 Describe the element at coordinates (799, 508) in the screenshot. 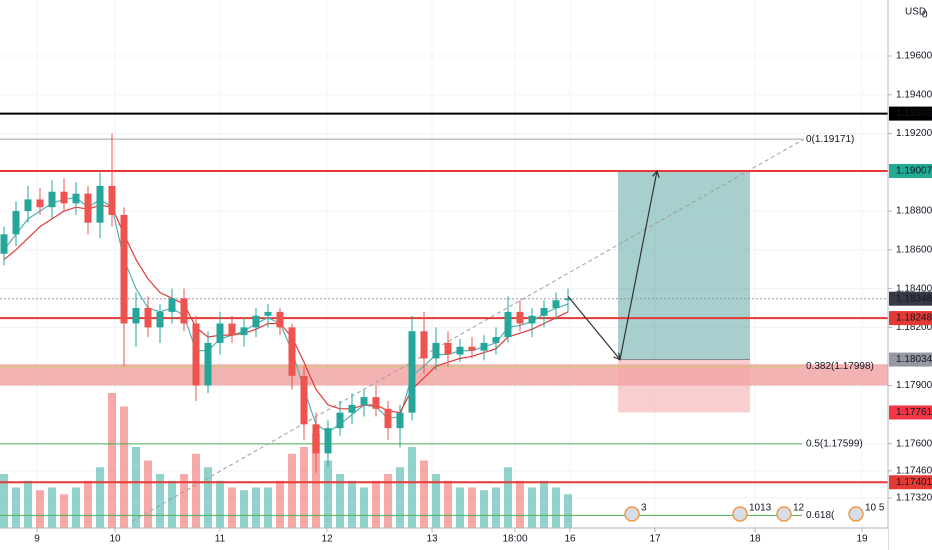

I see `event-label: 12` at that location.